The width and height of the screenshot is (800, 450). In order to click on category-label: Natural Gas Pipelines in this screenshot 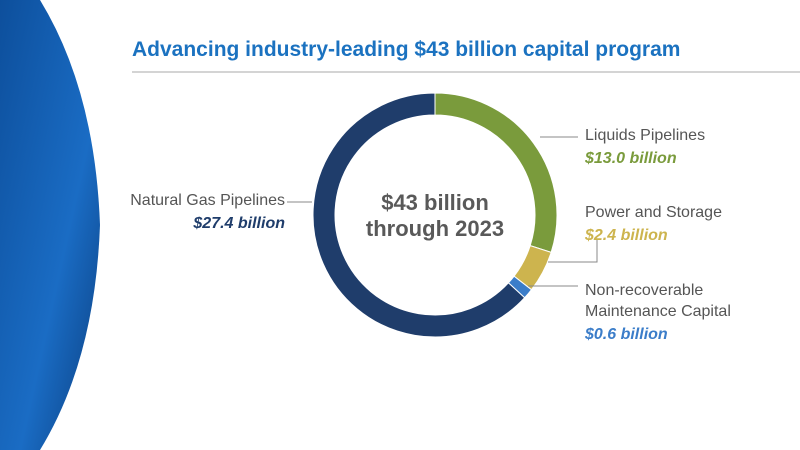, I will do `click(207, 200)`.